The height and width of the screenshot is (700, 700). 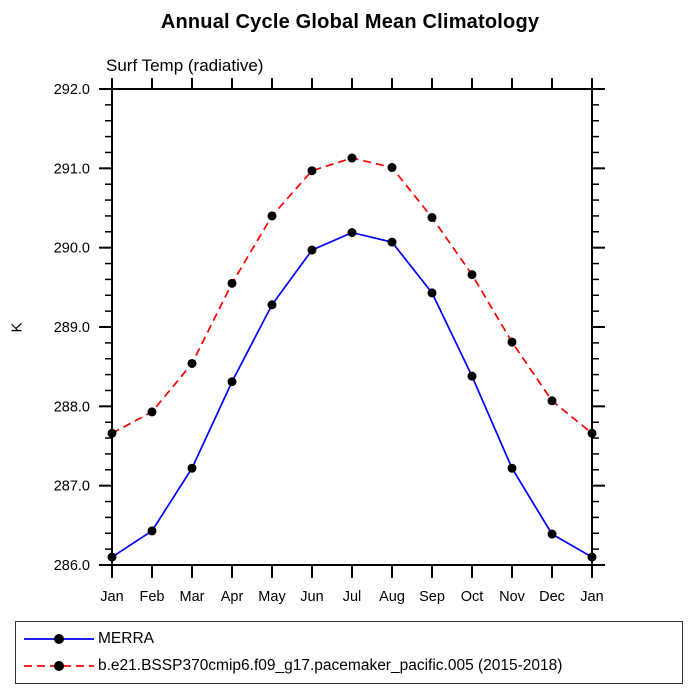 I want to click on legend-label-merra: MERRA, so click(x=126, y=638).